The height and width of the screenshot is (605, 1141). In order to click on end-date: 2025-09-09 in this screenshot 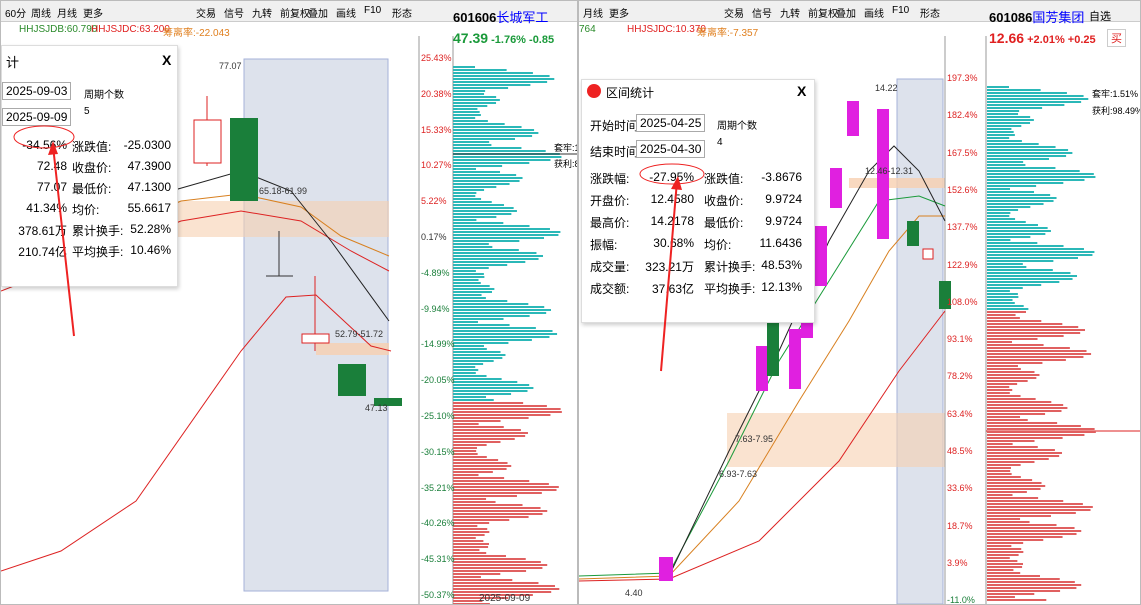, I will do `click(37, 117)`.